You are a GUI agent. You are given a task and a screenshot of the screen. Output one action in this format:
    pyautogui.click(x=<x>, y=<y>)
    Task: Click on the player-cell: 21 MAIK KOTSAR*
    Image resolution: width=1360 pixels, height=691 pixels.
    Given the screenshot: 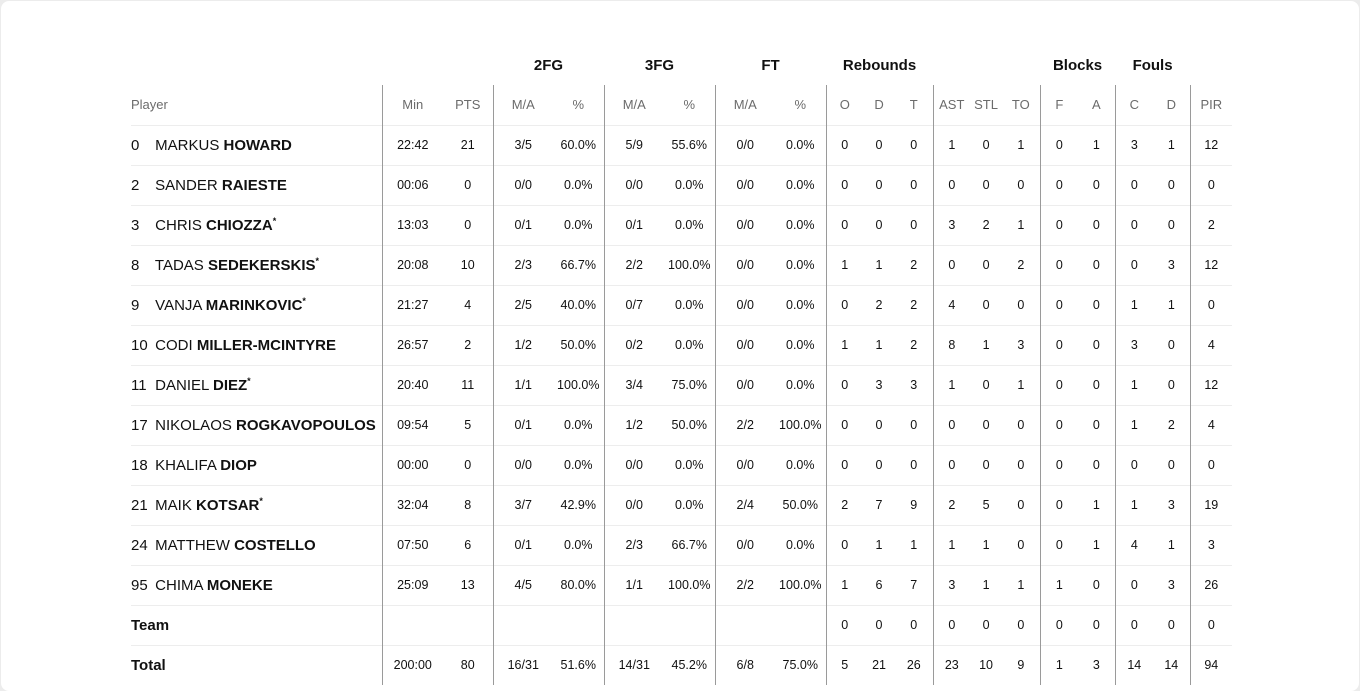 What is the action you would take?
    pyautogui.click(x=256, y=504)
    